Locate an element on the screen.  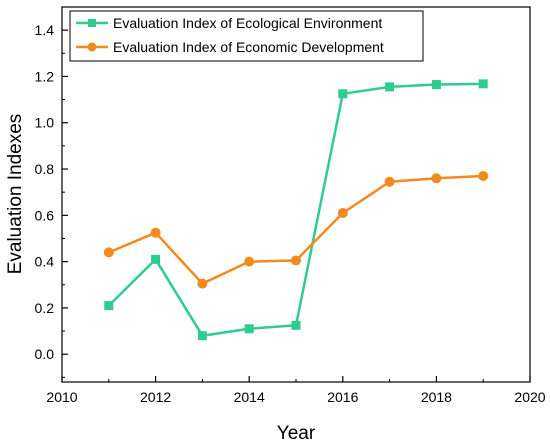
legend-box is located at coordinates (246, 36).